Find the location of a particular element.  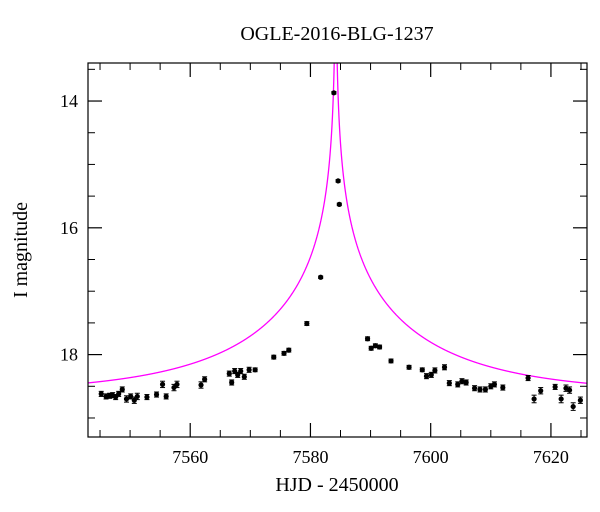

chart-title: OGLE-2016-BLG-1237 is located at coordinates (336, 34).